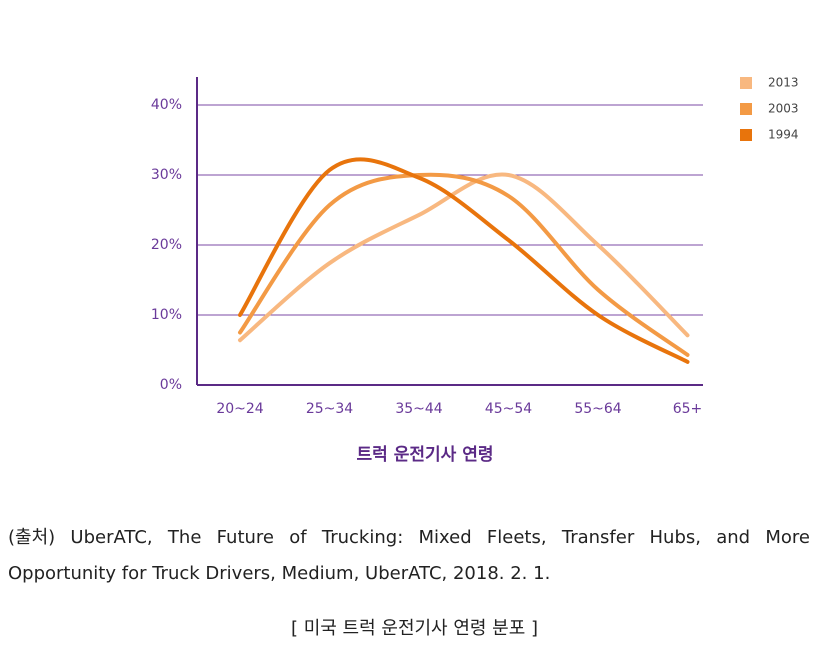 The height and width of the screenshot is (650, 829). Describe the element at coordinates (166, 245) in the screenshot. I see `y-tick-label: 20%` at that location.